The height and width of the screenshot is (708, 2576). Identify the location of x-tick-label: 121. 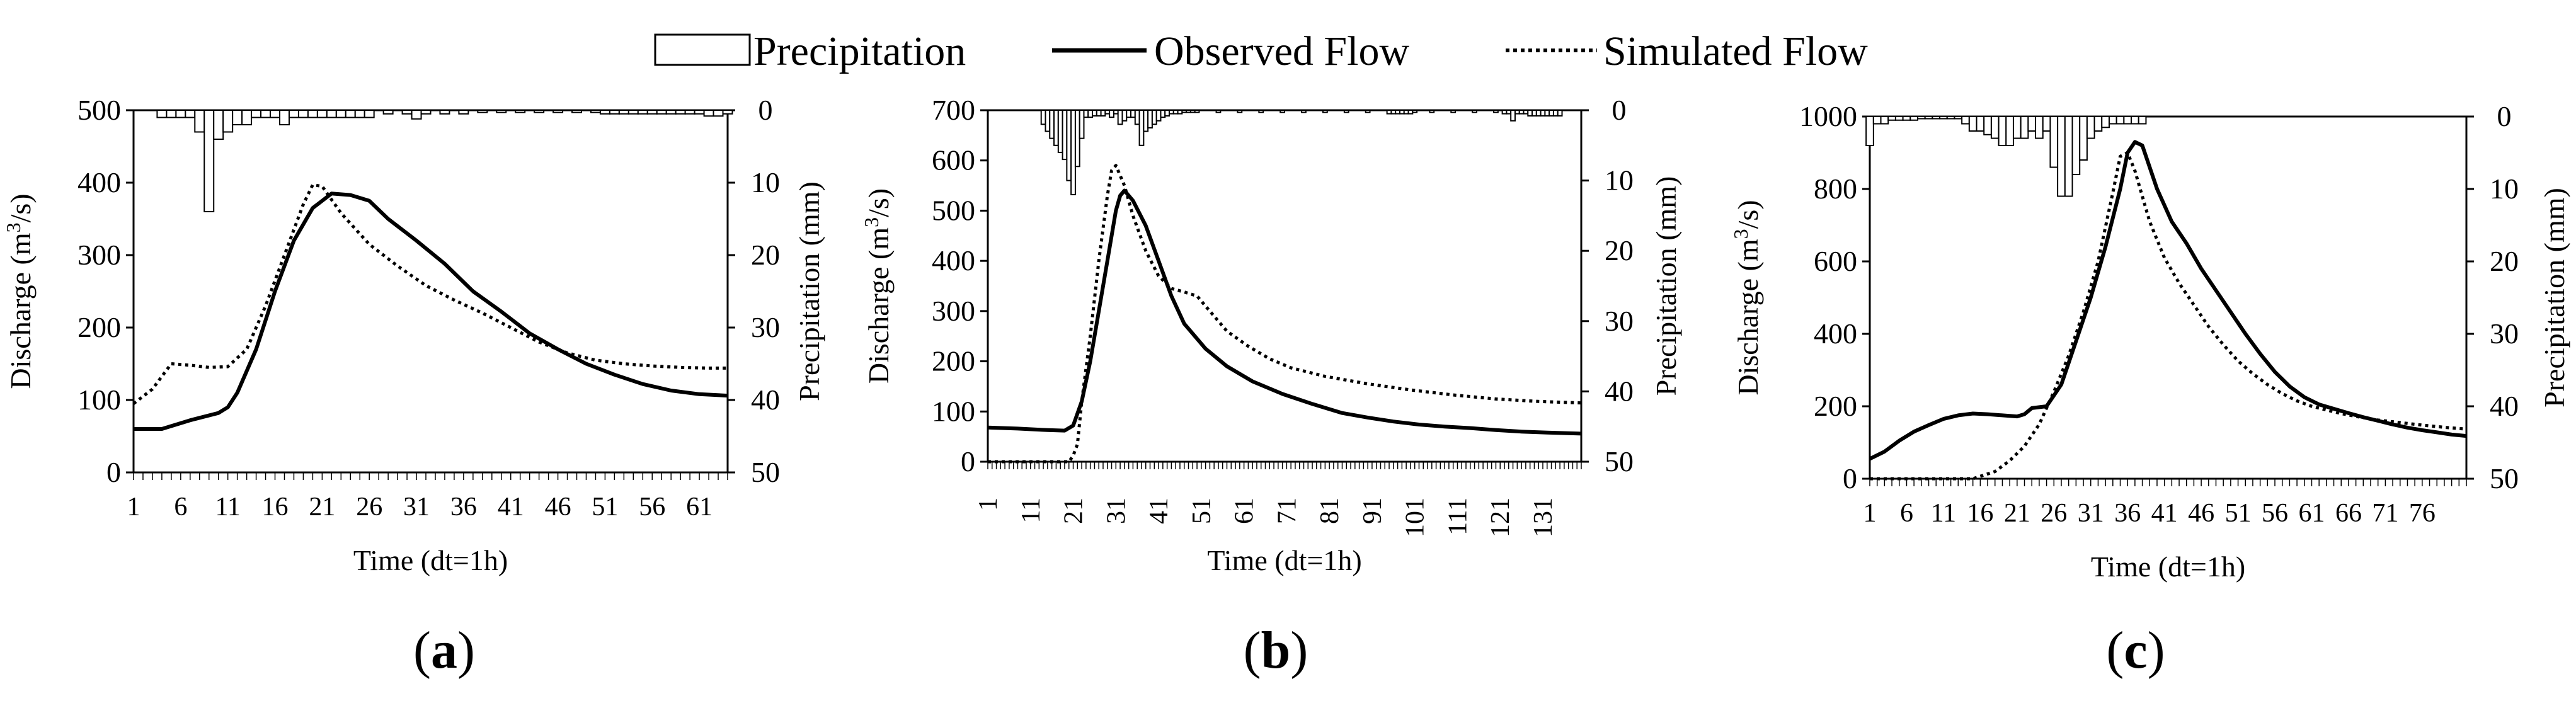
(1501, 517).